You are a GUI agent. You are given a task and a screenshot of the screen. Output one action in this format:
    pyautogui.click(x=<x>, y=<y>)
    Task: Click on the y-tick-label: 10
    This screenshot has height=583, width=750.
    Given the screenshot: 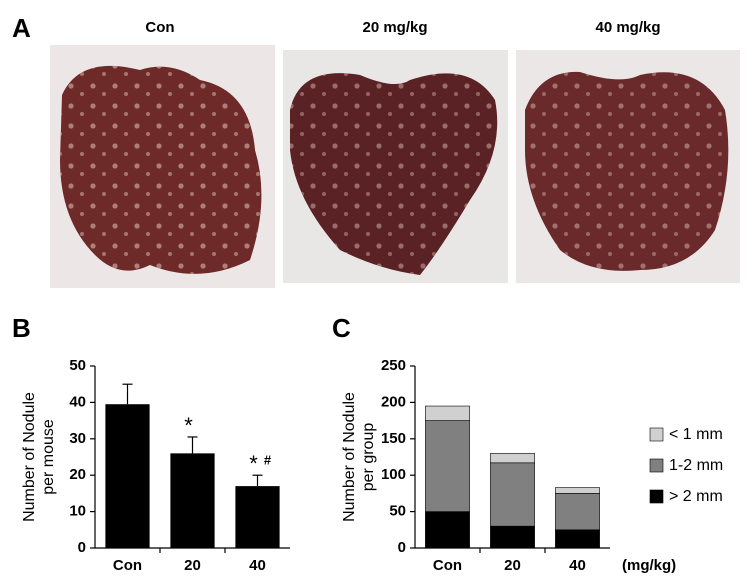 What is the action you would take?
    pyautogui.click(x=77, y=511)
    